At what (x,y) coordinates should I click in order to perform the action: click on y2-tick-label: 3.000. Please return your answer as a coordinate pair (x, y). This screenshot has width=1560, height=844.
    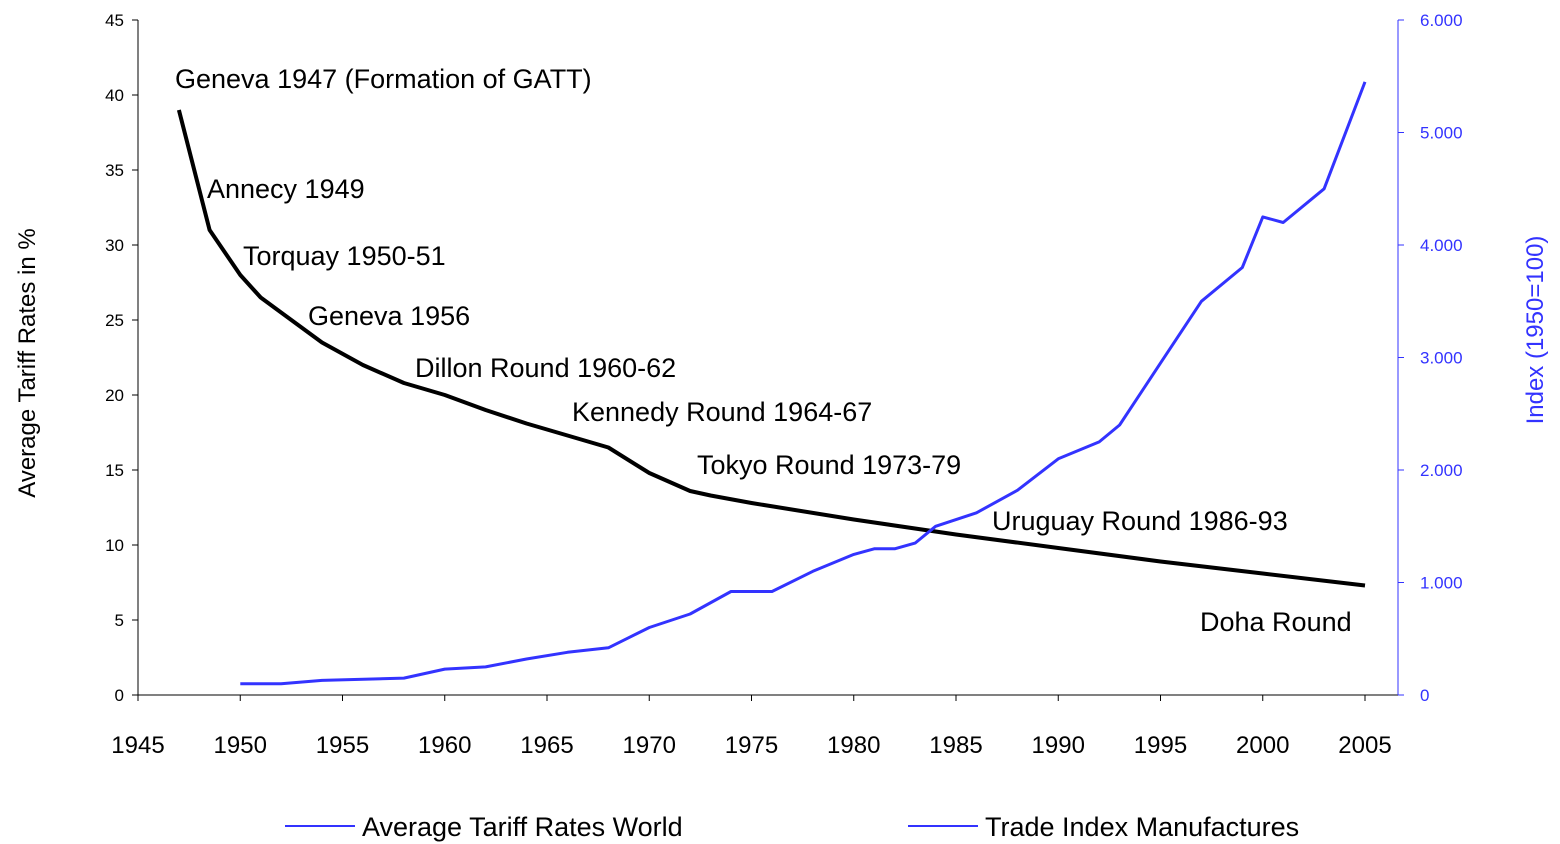
    Looking at the image, I should click on (1441, 358).